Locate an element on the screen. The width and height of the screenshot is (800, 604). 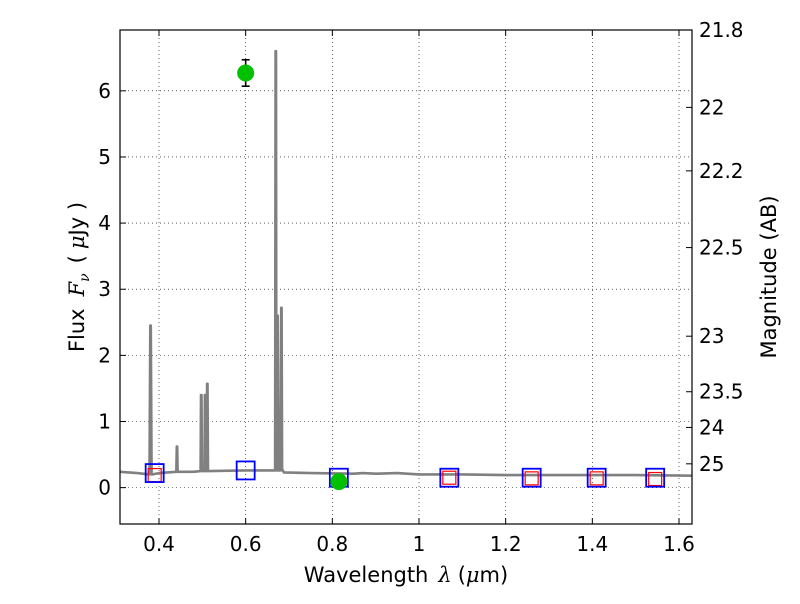
y-tick-label: 0 is located at coordinates (104, 488).